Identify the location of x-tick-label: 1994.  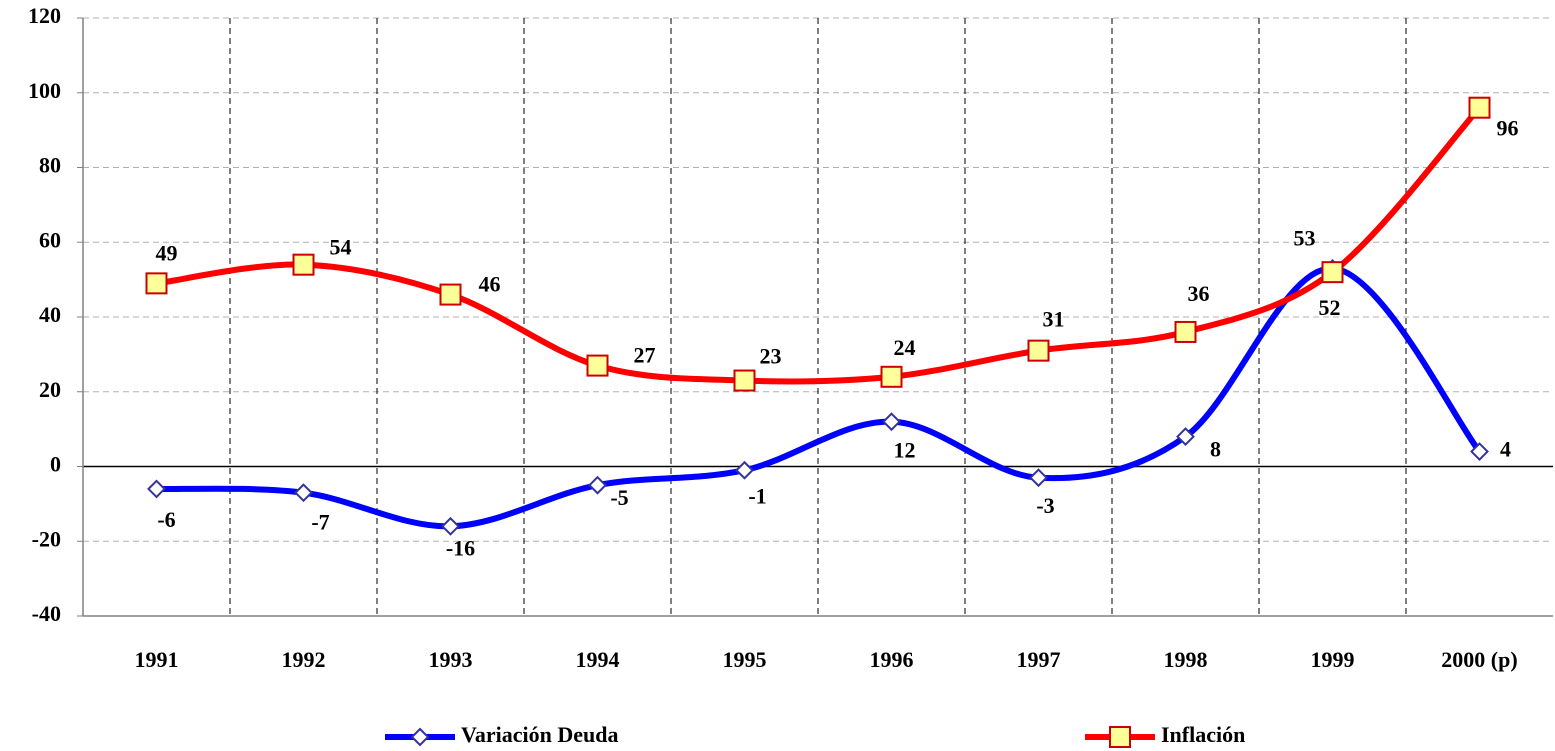
(598, 659).